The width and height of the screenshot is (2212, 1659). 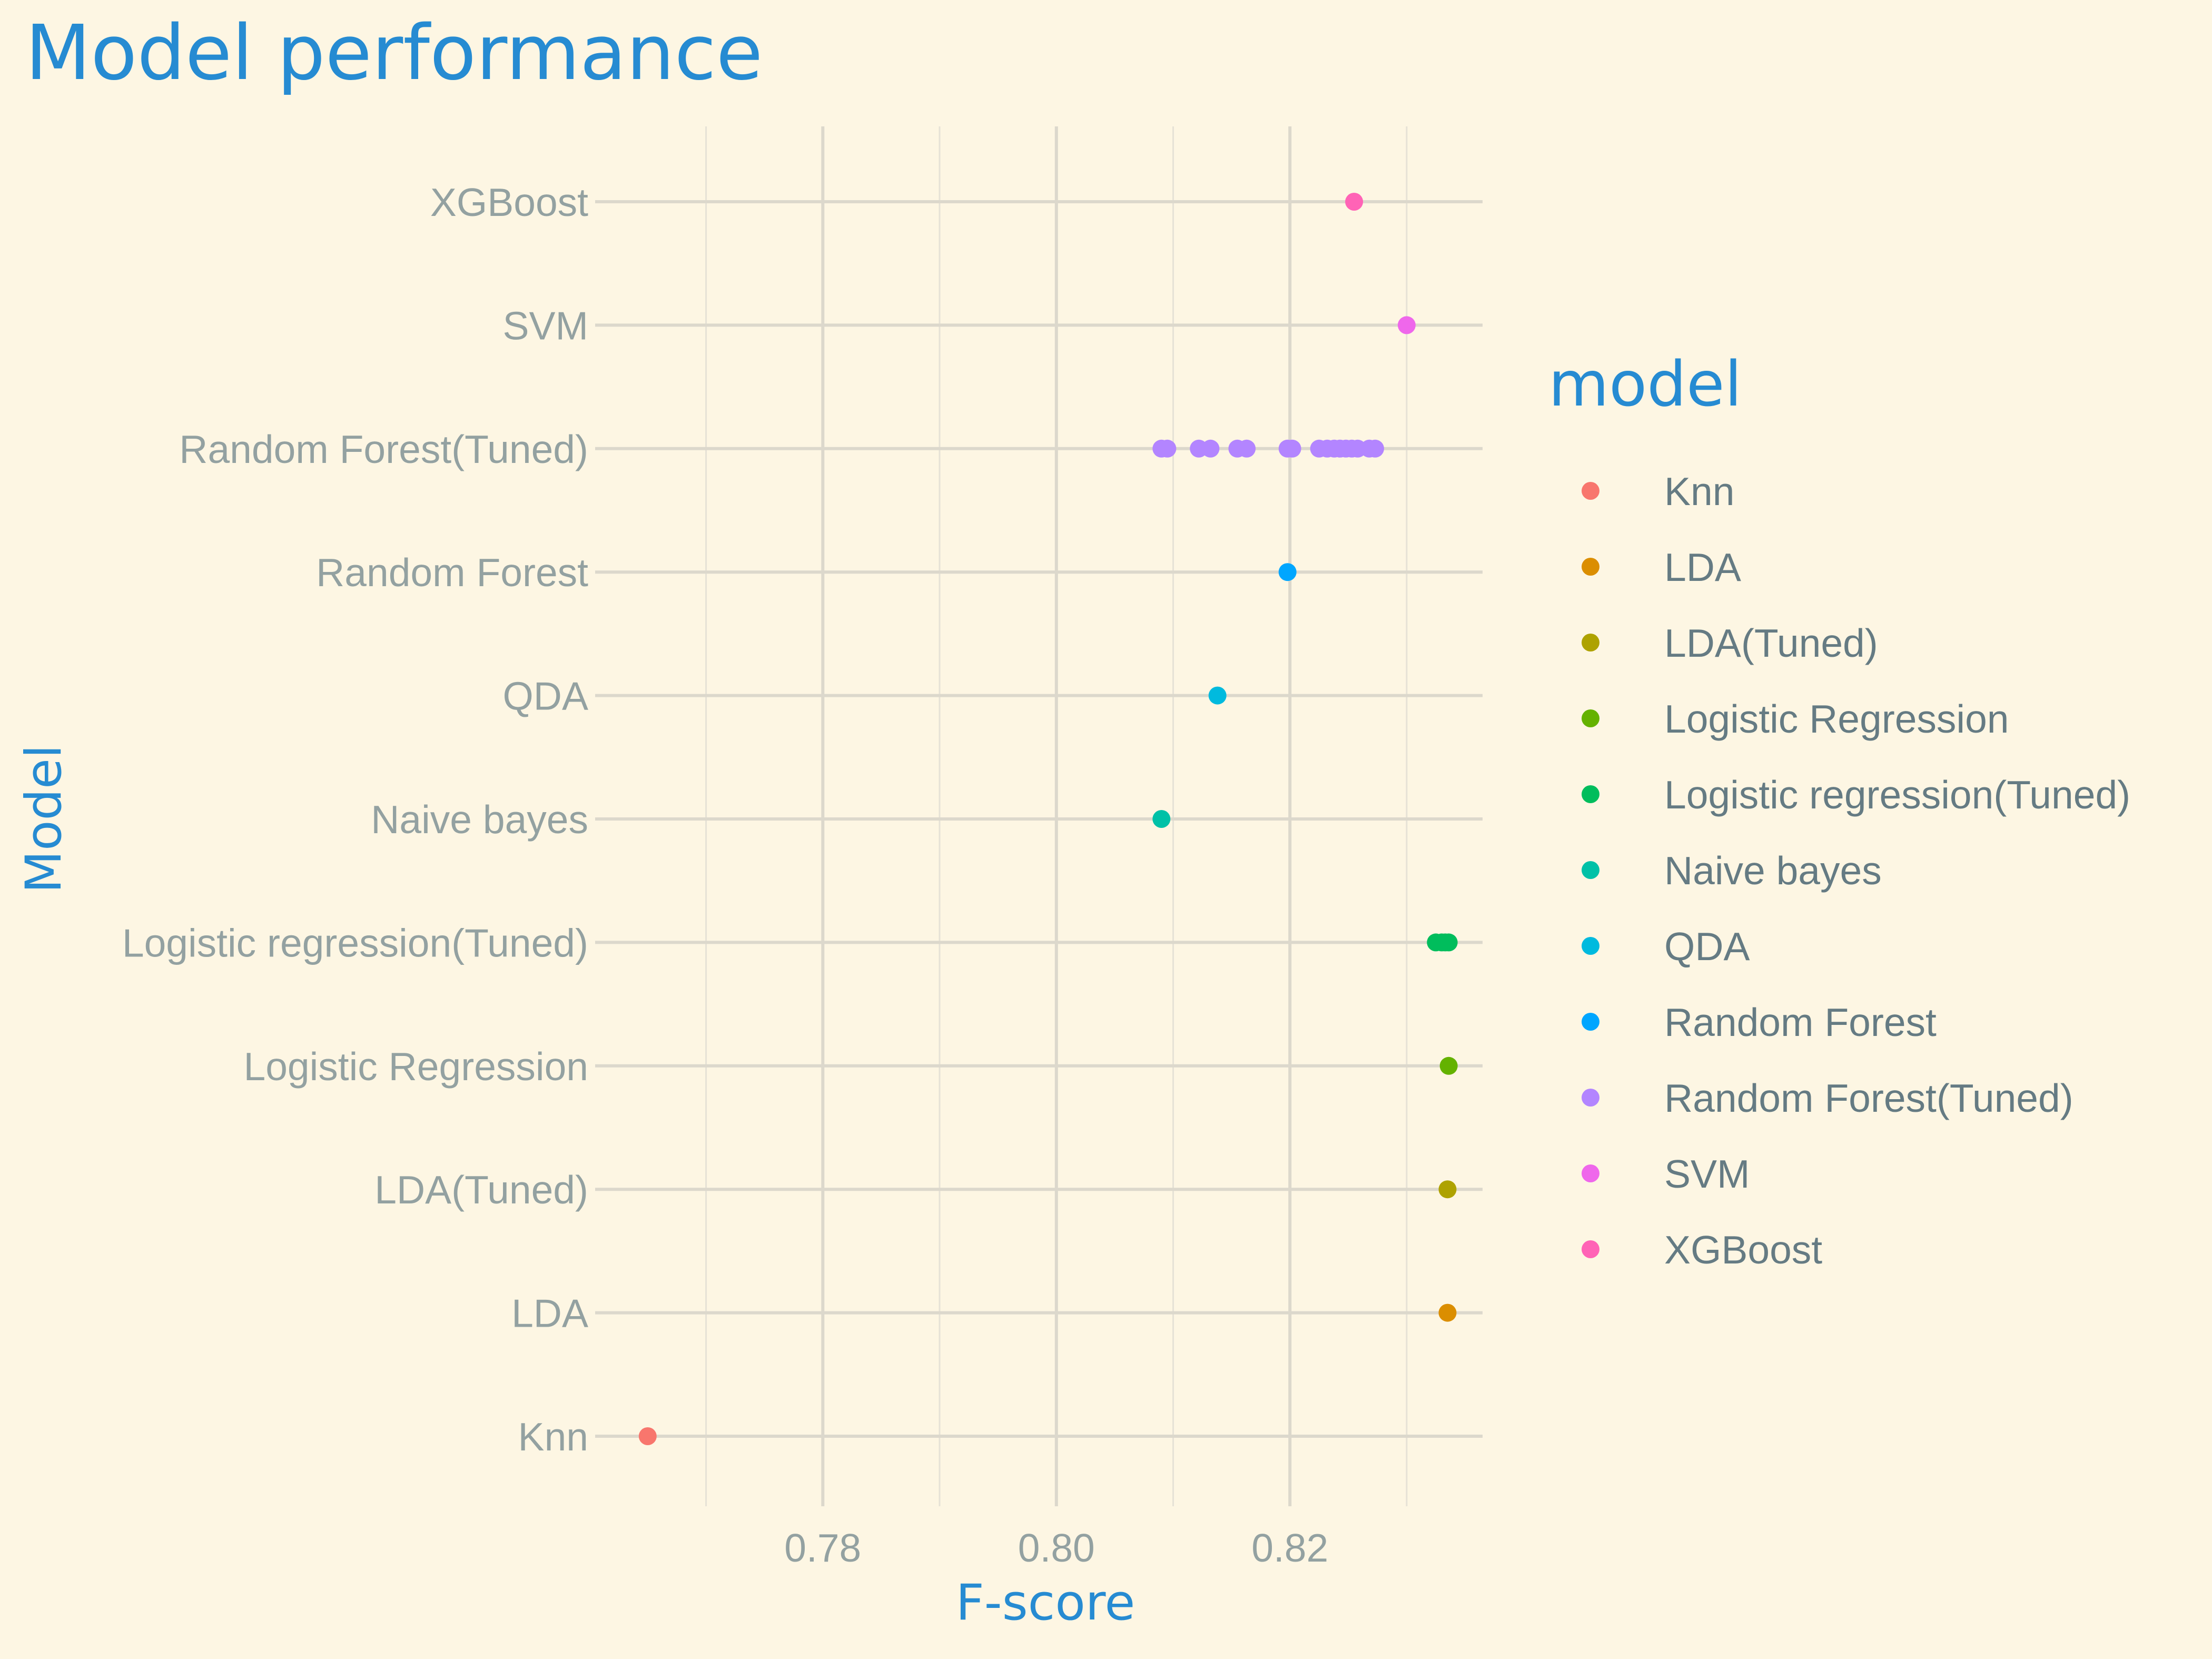 What do you see at coordinates (1771, 643) in the screenshot?
I see `legend-label: LDA(Tuned)` at bounding box center [1771, 643].